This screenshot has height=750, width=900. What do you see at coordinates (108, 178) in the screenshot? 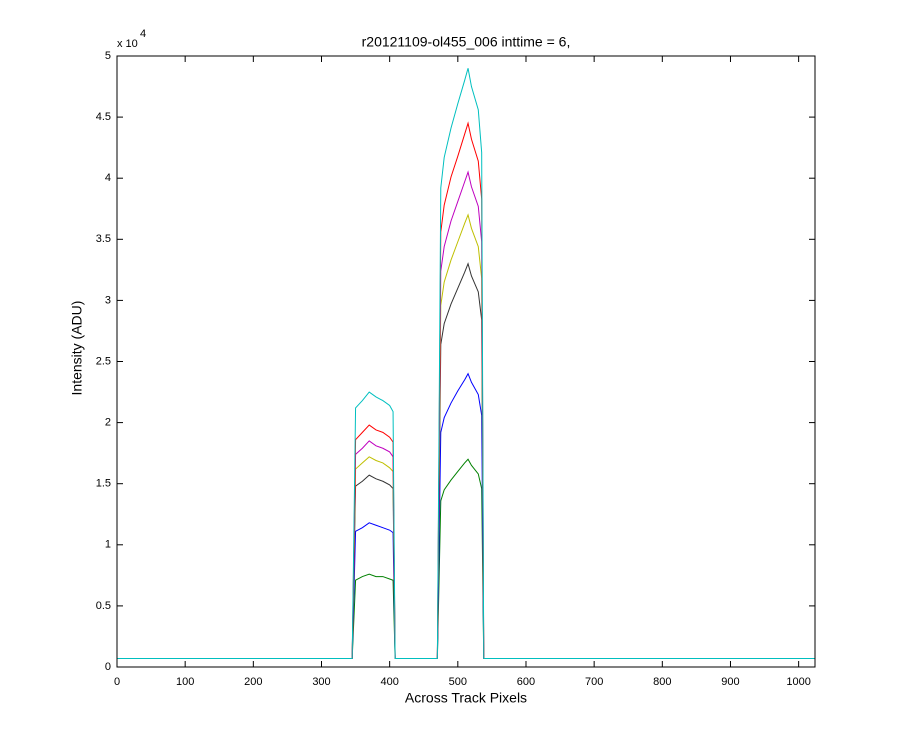
I see `y-tick-label: 4` at bounding box center [108, 178].